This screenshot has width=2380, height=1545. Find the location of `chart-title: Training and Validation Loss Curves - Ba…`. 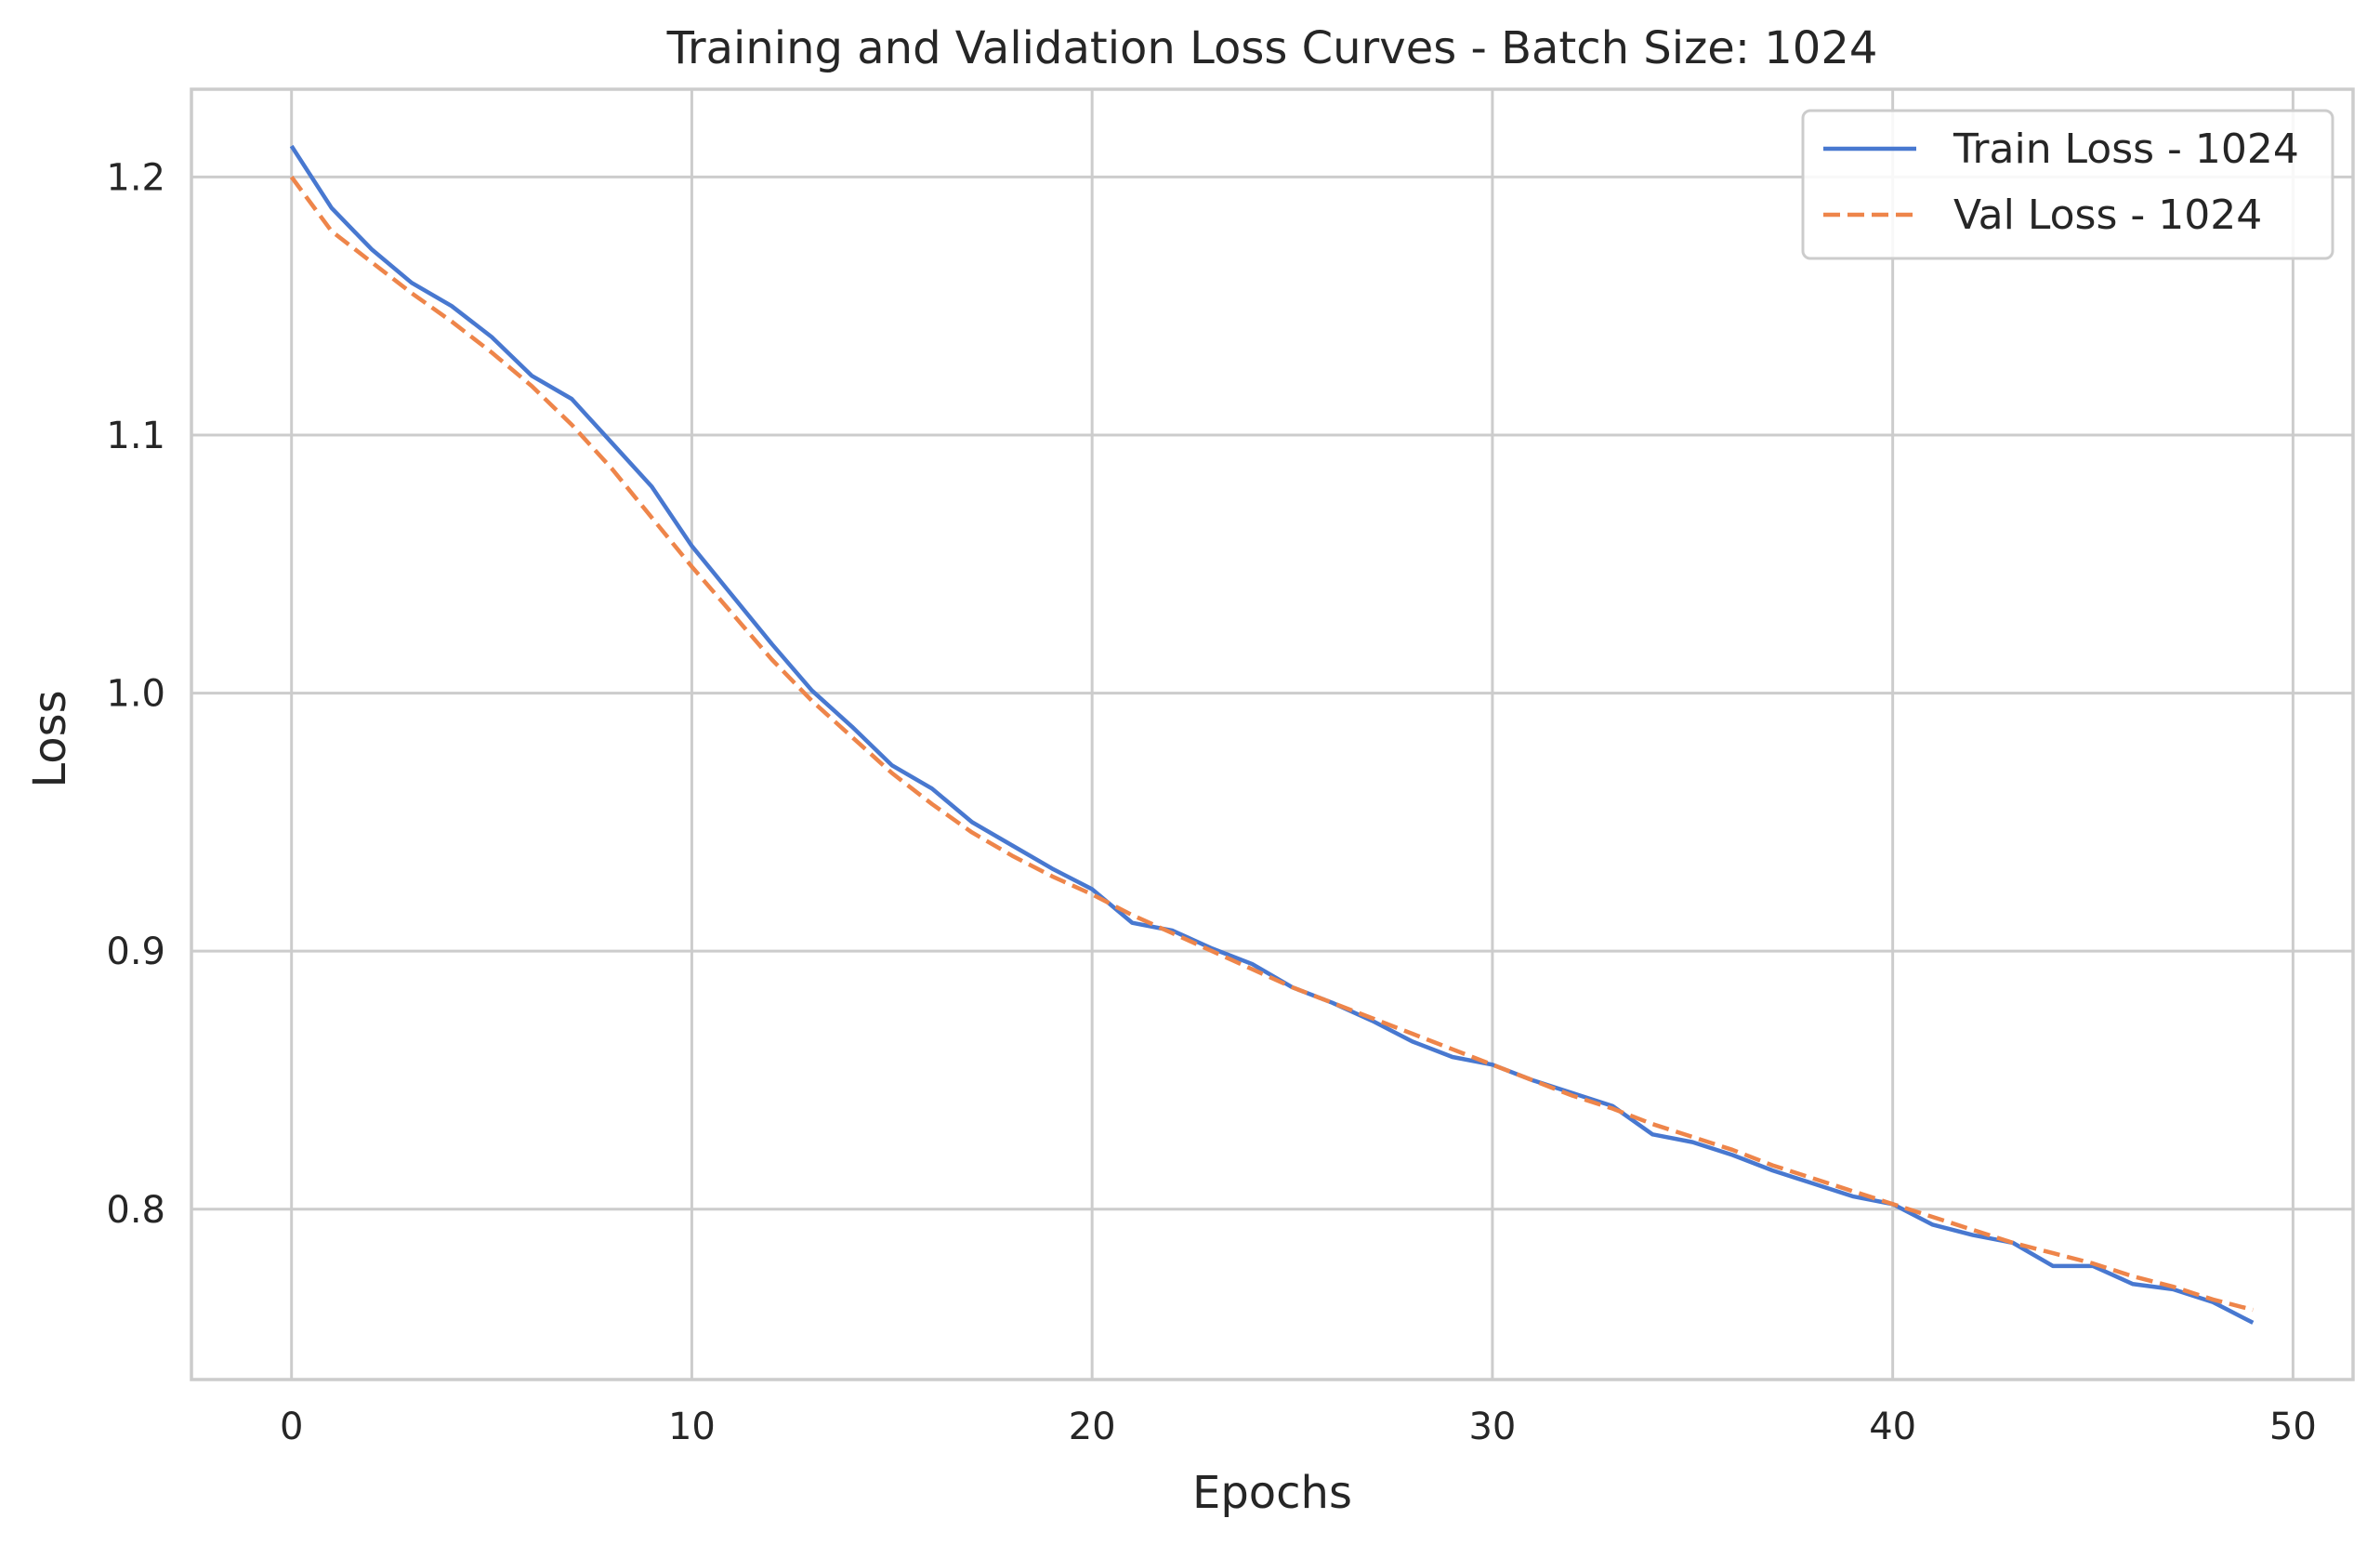

chart-title: Training and Validation Loss Curves - Ba… is located at coordinates (1272, 48).